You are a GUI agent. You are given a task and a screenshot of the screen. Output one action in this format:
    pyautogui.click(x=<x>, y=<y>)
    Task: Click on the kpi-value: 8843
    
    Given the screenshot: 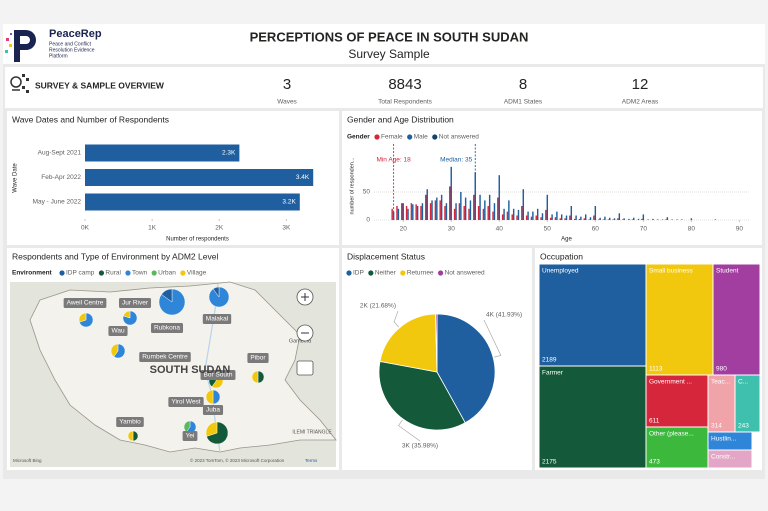 What is the action you would take?
    pyautogui.click(x=404, y=84)
    